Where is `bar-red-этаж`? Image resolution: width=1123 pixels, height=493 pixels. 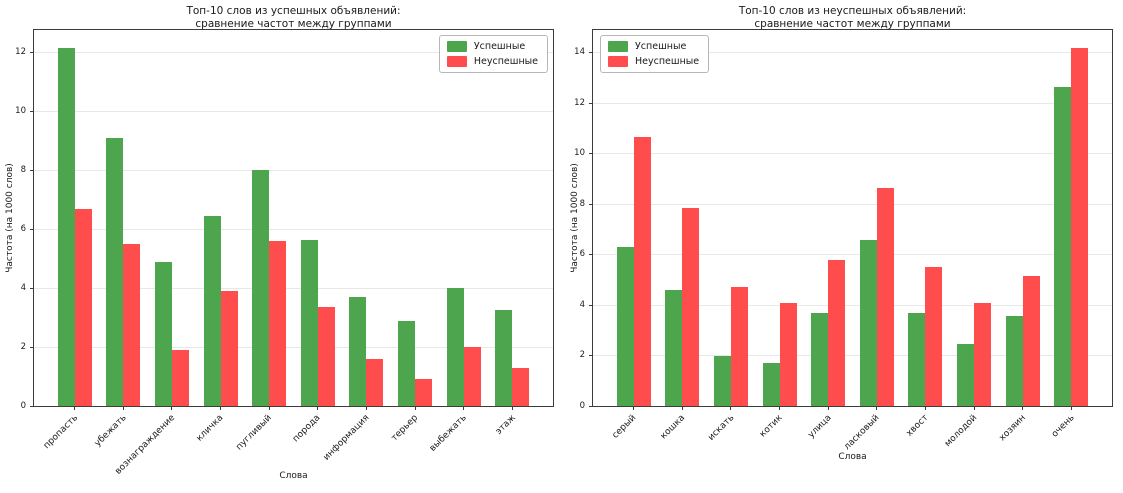 bar-red-этаж is located at coordinates (521, 386).